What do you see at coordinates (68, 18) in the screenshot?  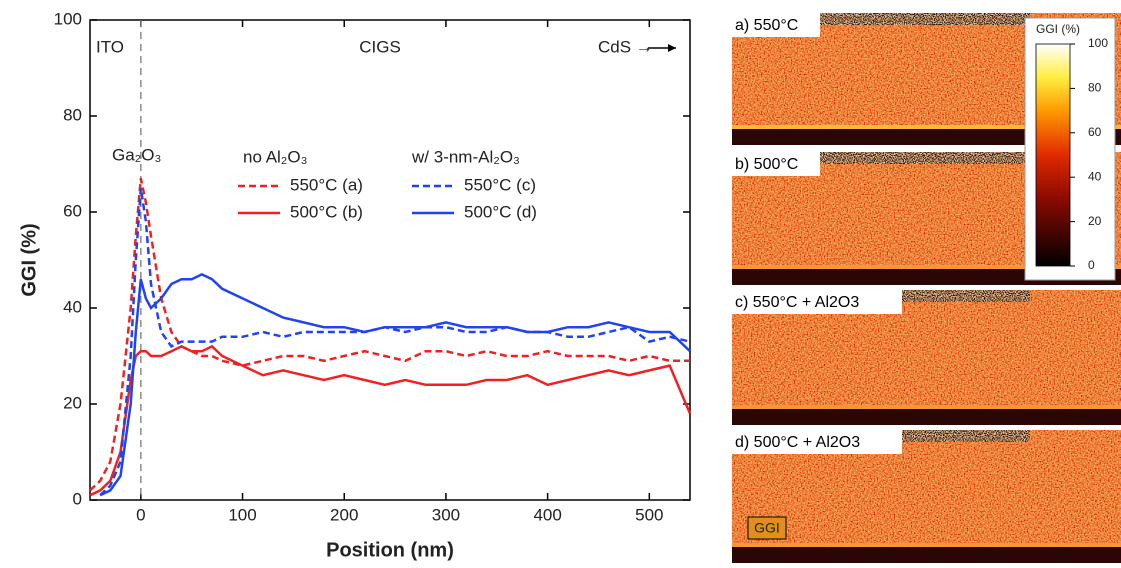 I see `y-tick-label: 100` at bounding box center [68, 18].